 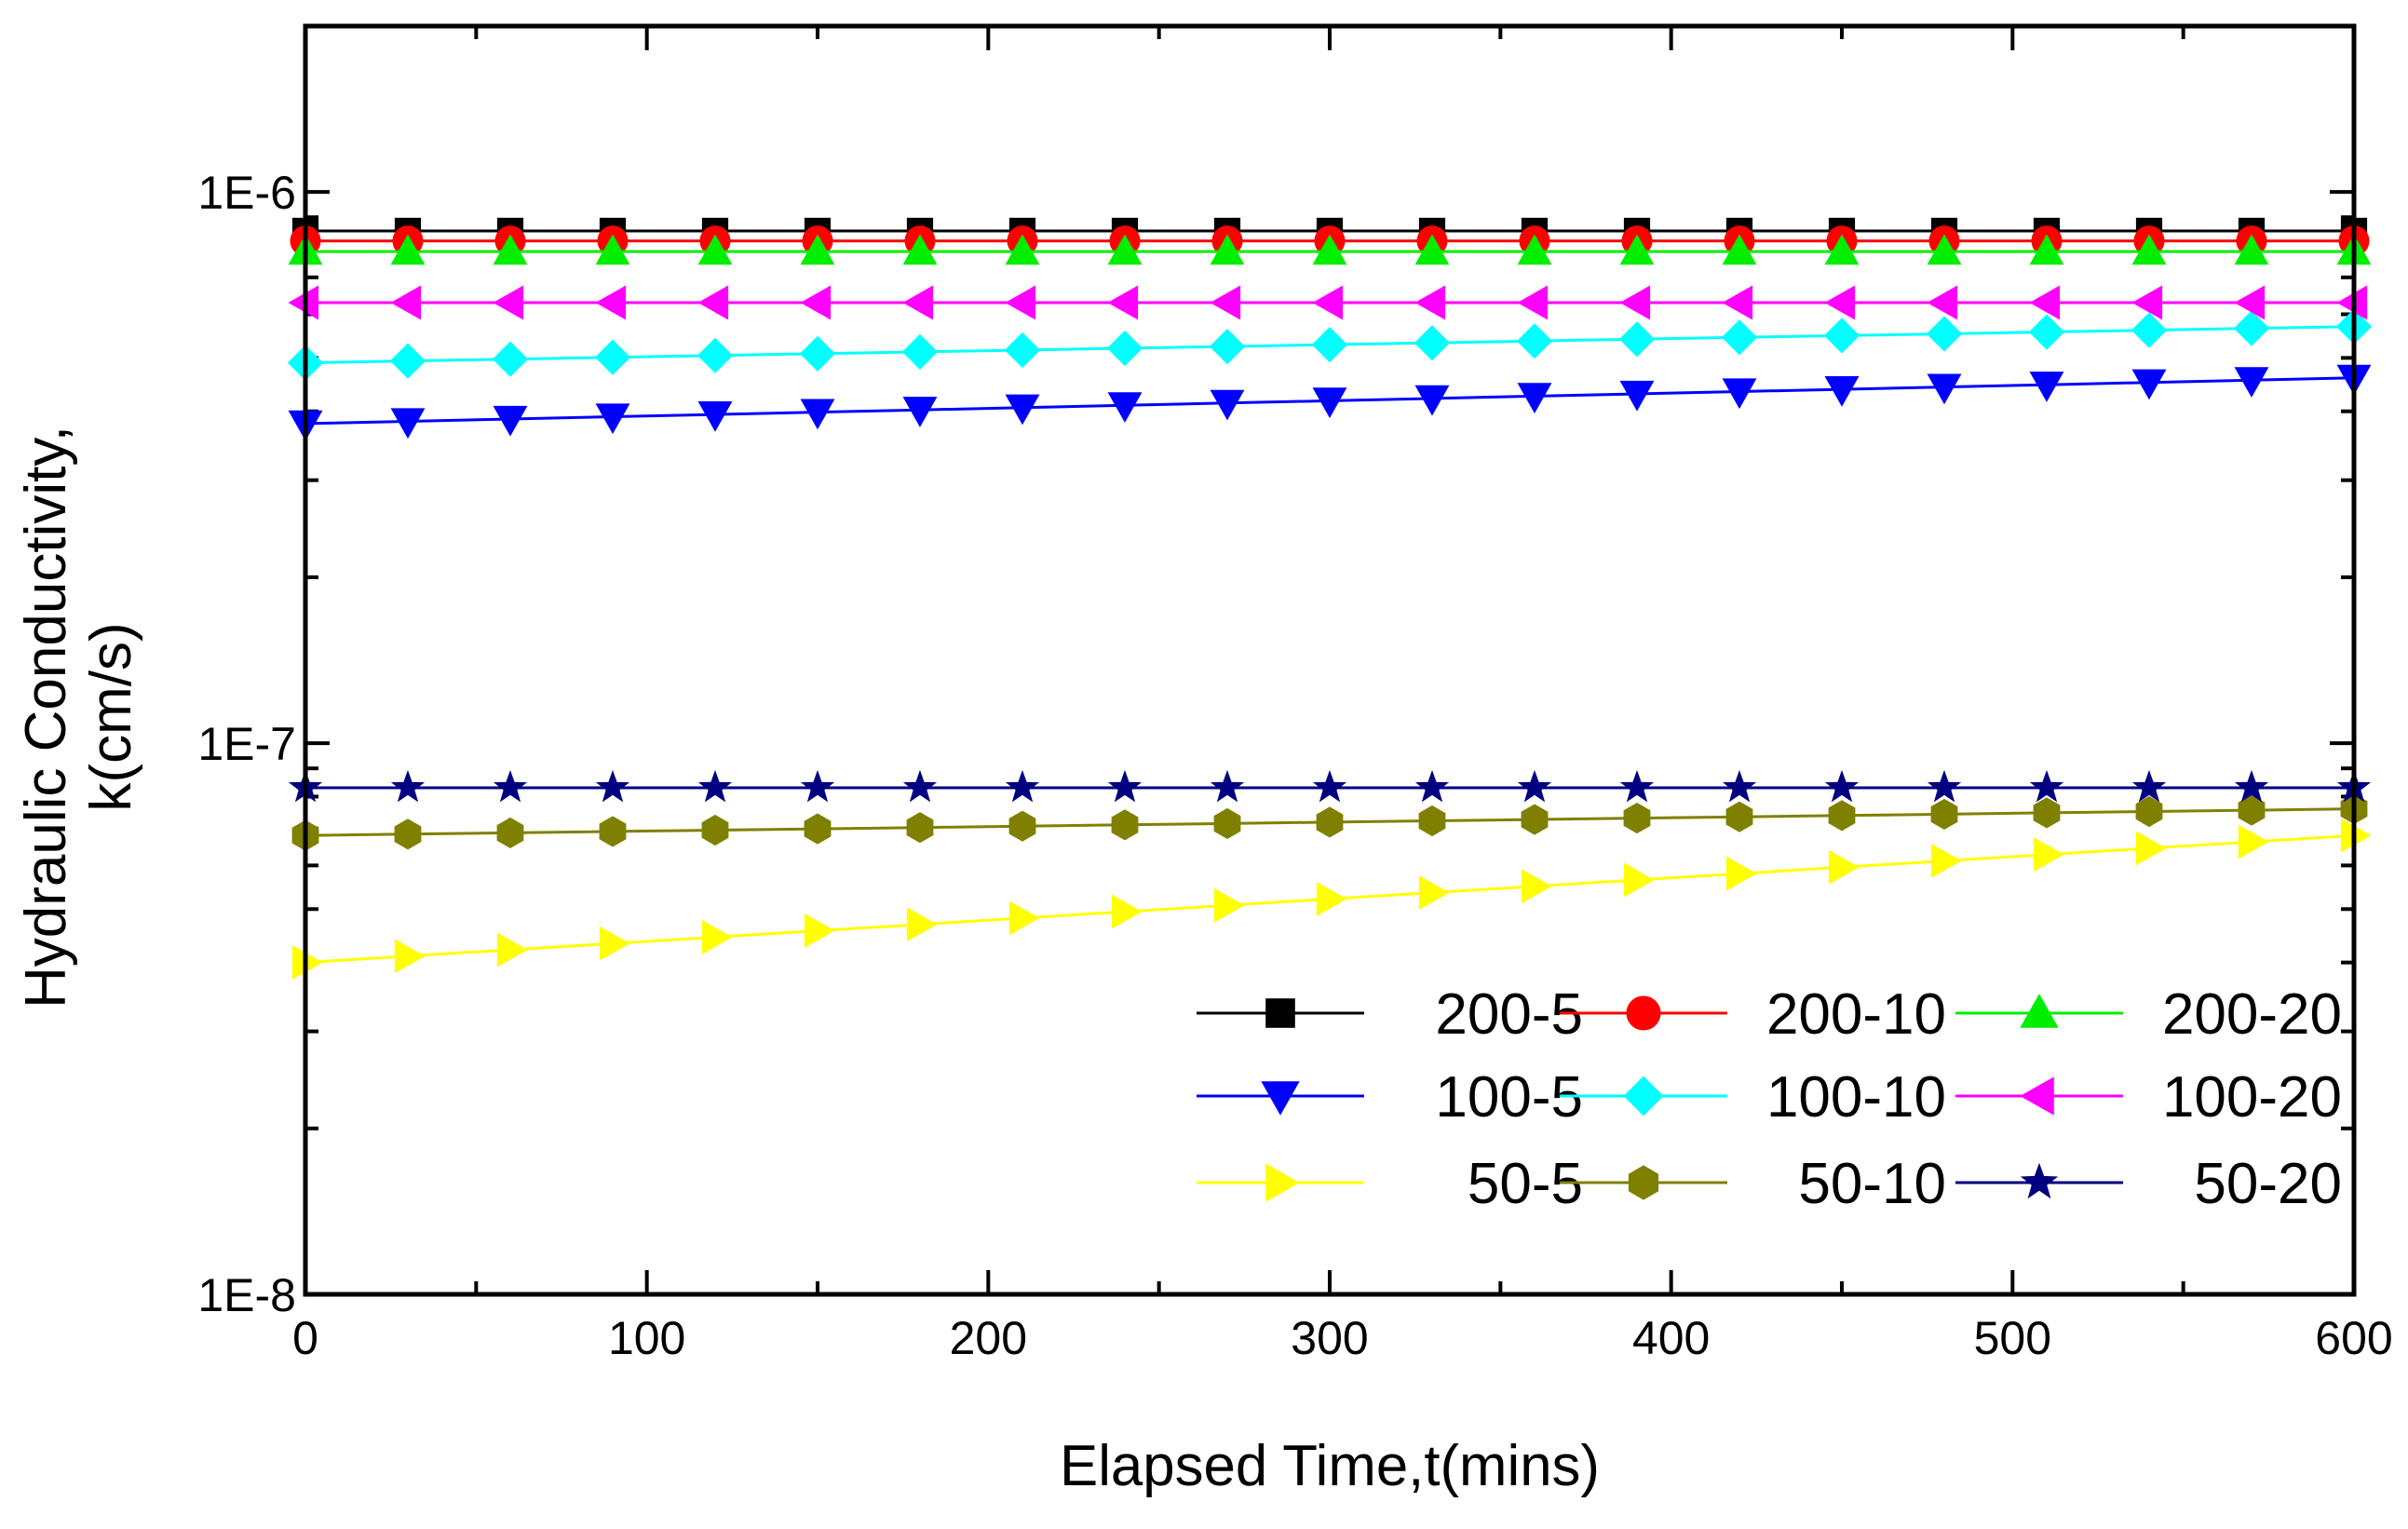 I want to click on x-tick-label: 400, so click(x=1671, y=1338).